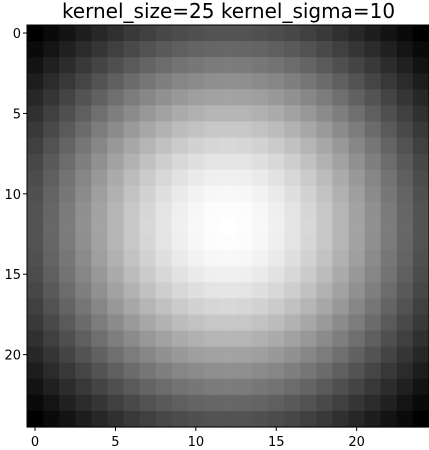  I want to click on x-tick-label: 20, so click(356, 442).